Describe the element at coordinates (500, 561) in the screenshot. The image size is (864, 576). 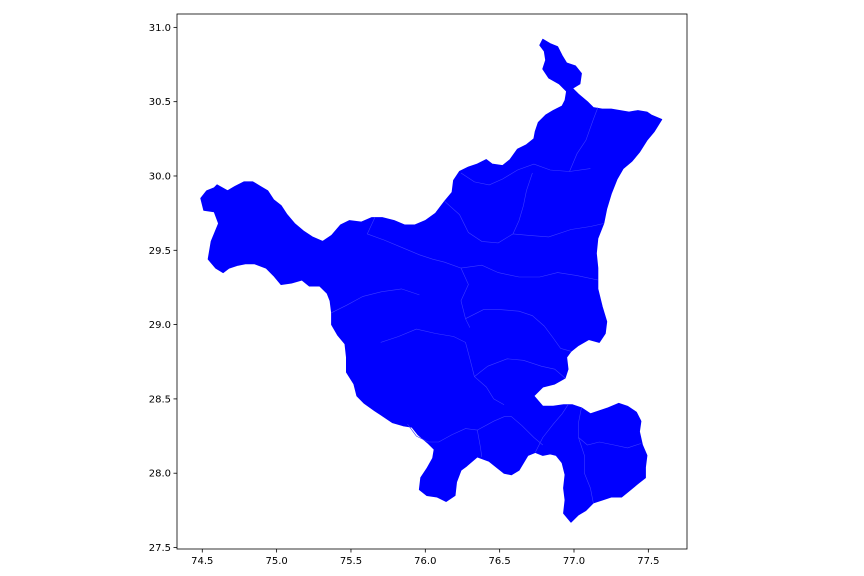
I see `x-tick-label: 76.5` at that location.